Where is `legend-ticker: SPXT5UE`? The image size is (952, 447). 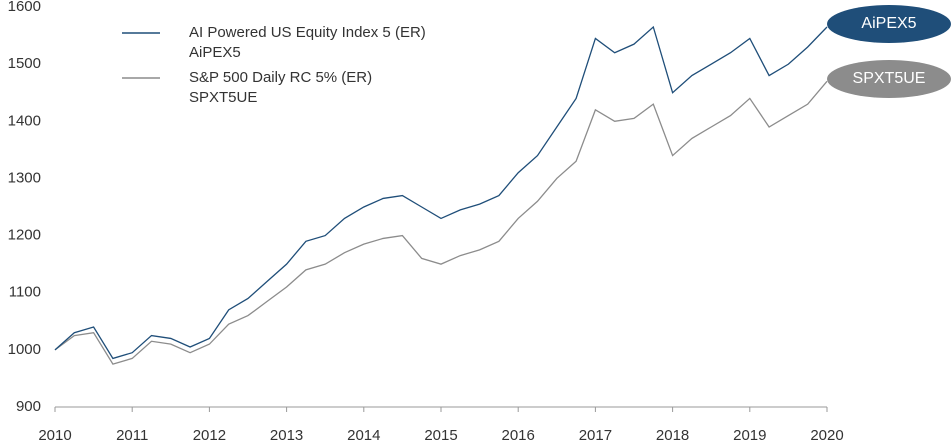 legend-ticker: SPXT5UE is located at coordinates (223, 97).